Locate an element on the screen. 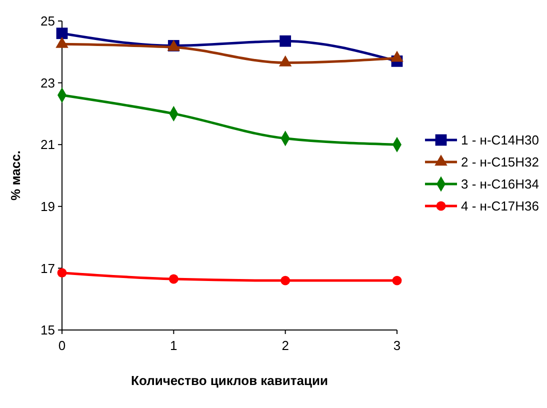 The width and height of the screenshot is (547, 408). y-tick-label: 23 is located at coordinates (47, 82).